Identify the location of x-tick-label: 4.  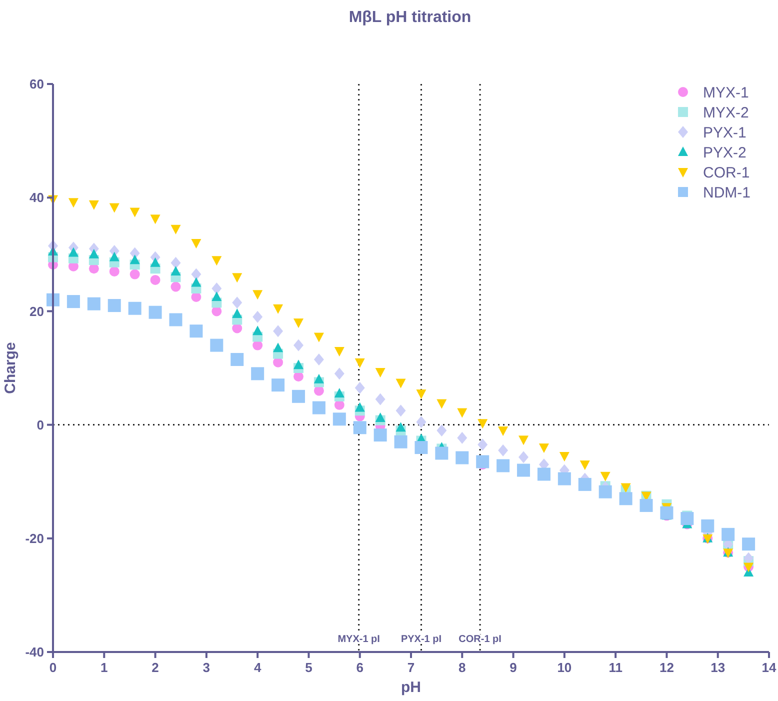
(258, 667).